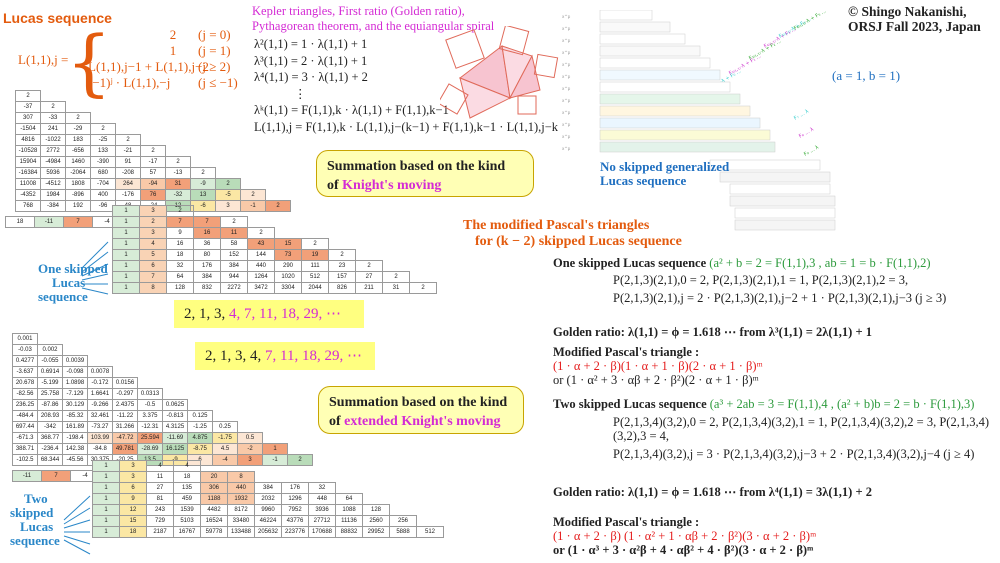 This screenshot has height=563, width=1000. I want to click on table-cell: 2272, so click(234, 288).